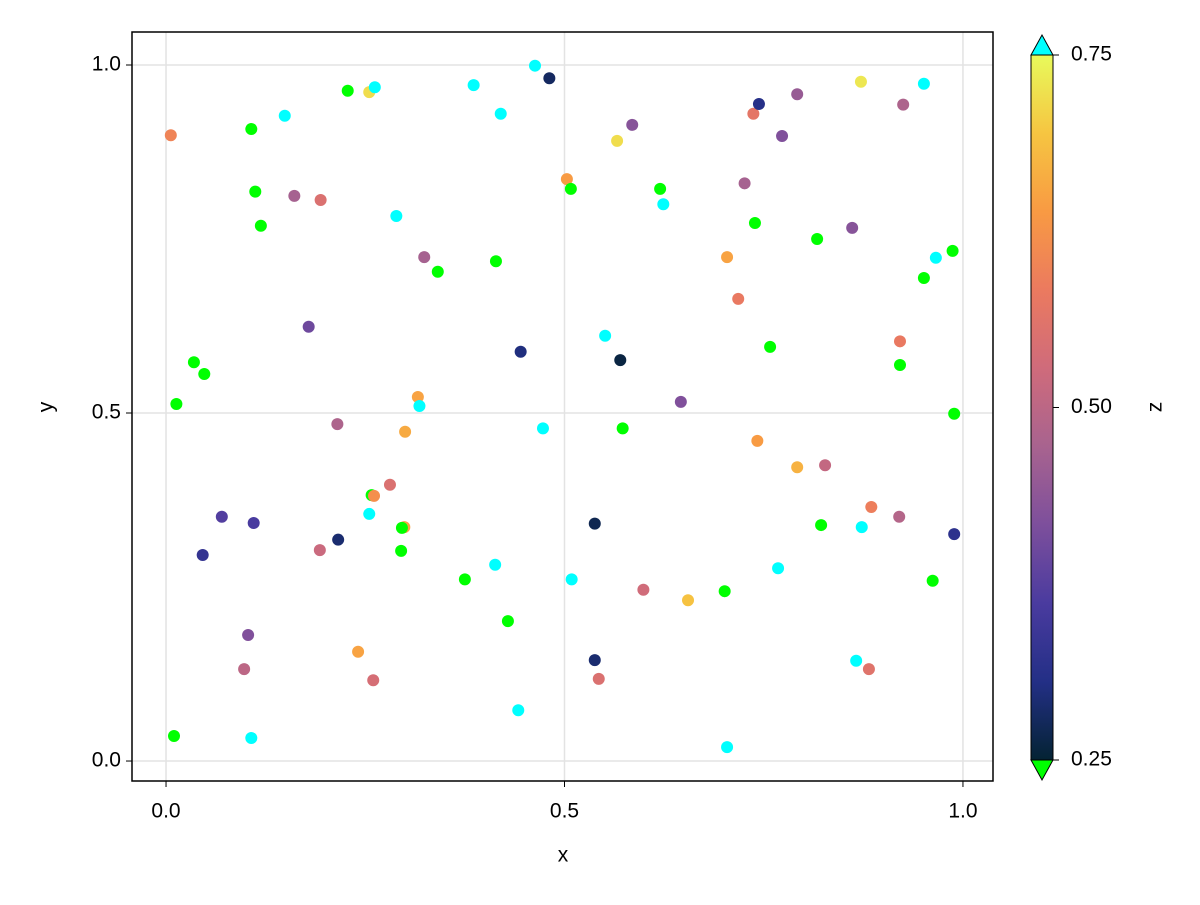  Describe the element at coordinates (1091, 406) in the screenshot. I see `colorbar-tick-label: 0.50` at that location.